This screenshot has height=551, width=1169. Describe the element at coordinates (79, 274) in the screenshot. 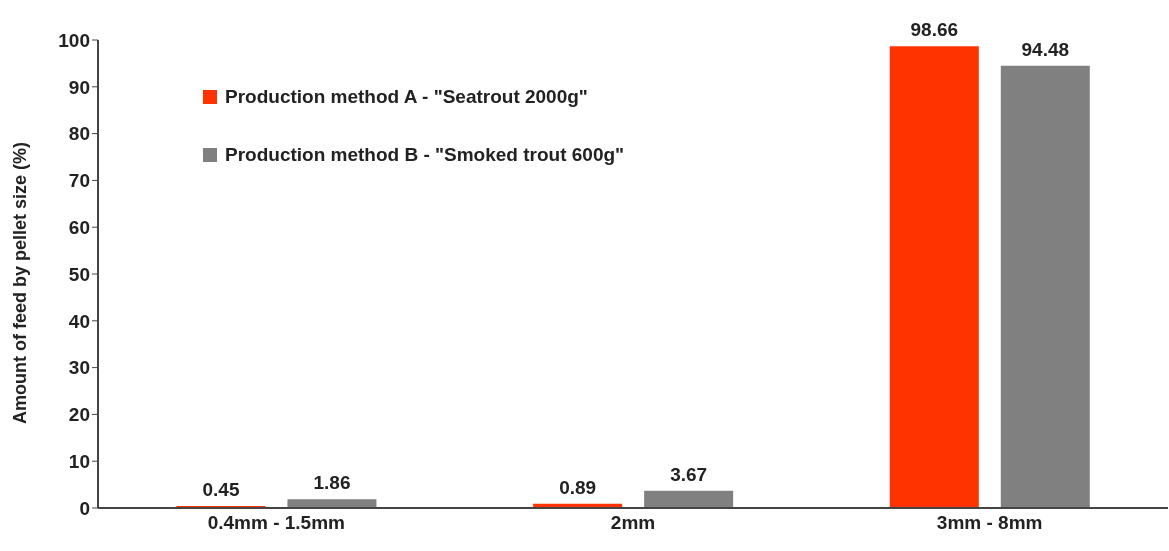

I see `y-tick-label: 50` at that location.